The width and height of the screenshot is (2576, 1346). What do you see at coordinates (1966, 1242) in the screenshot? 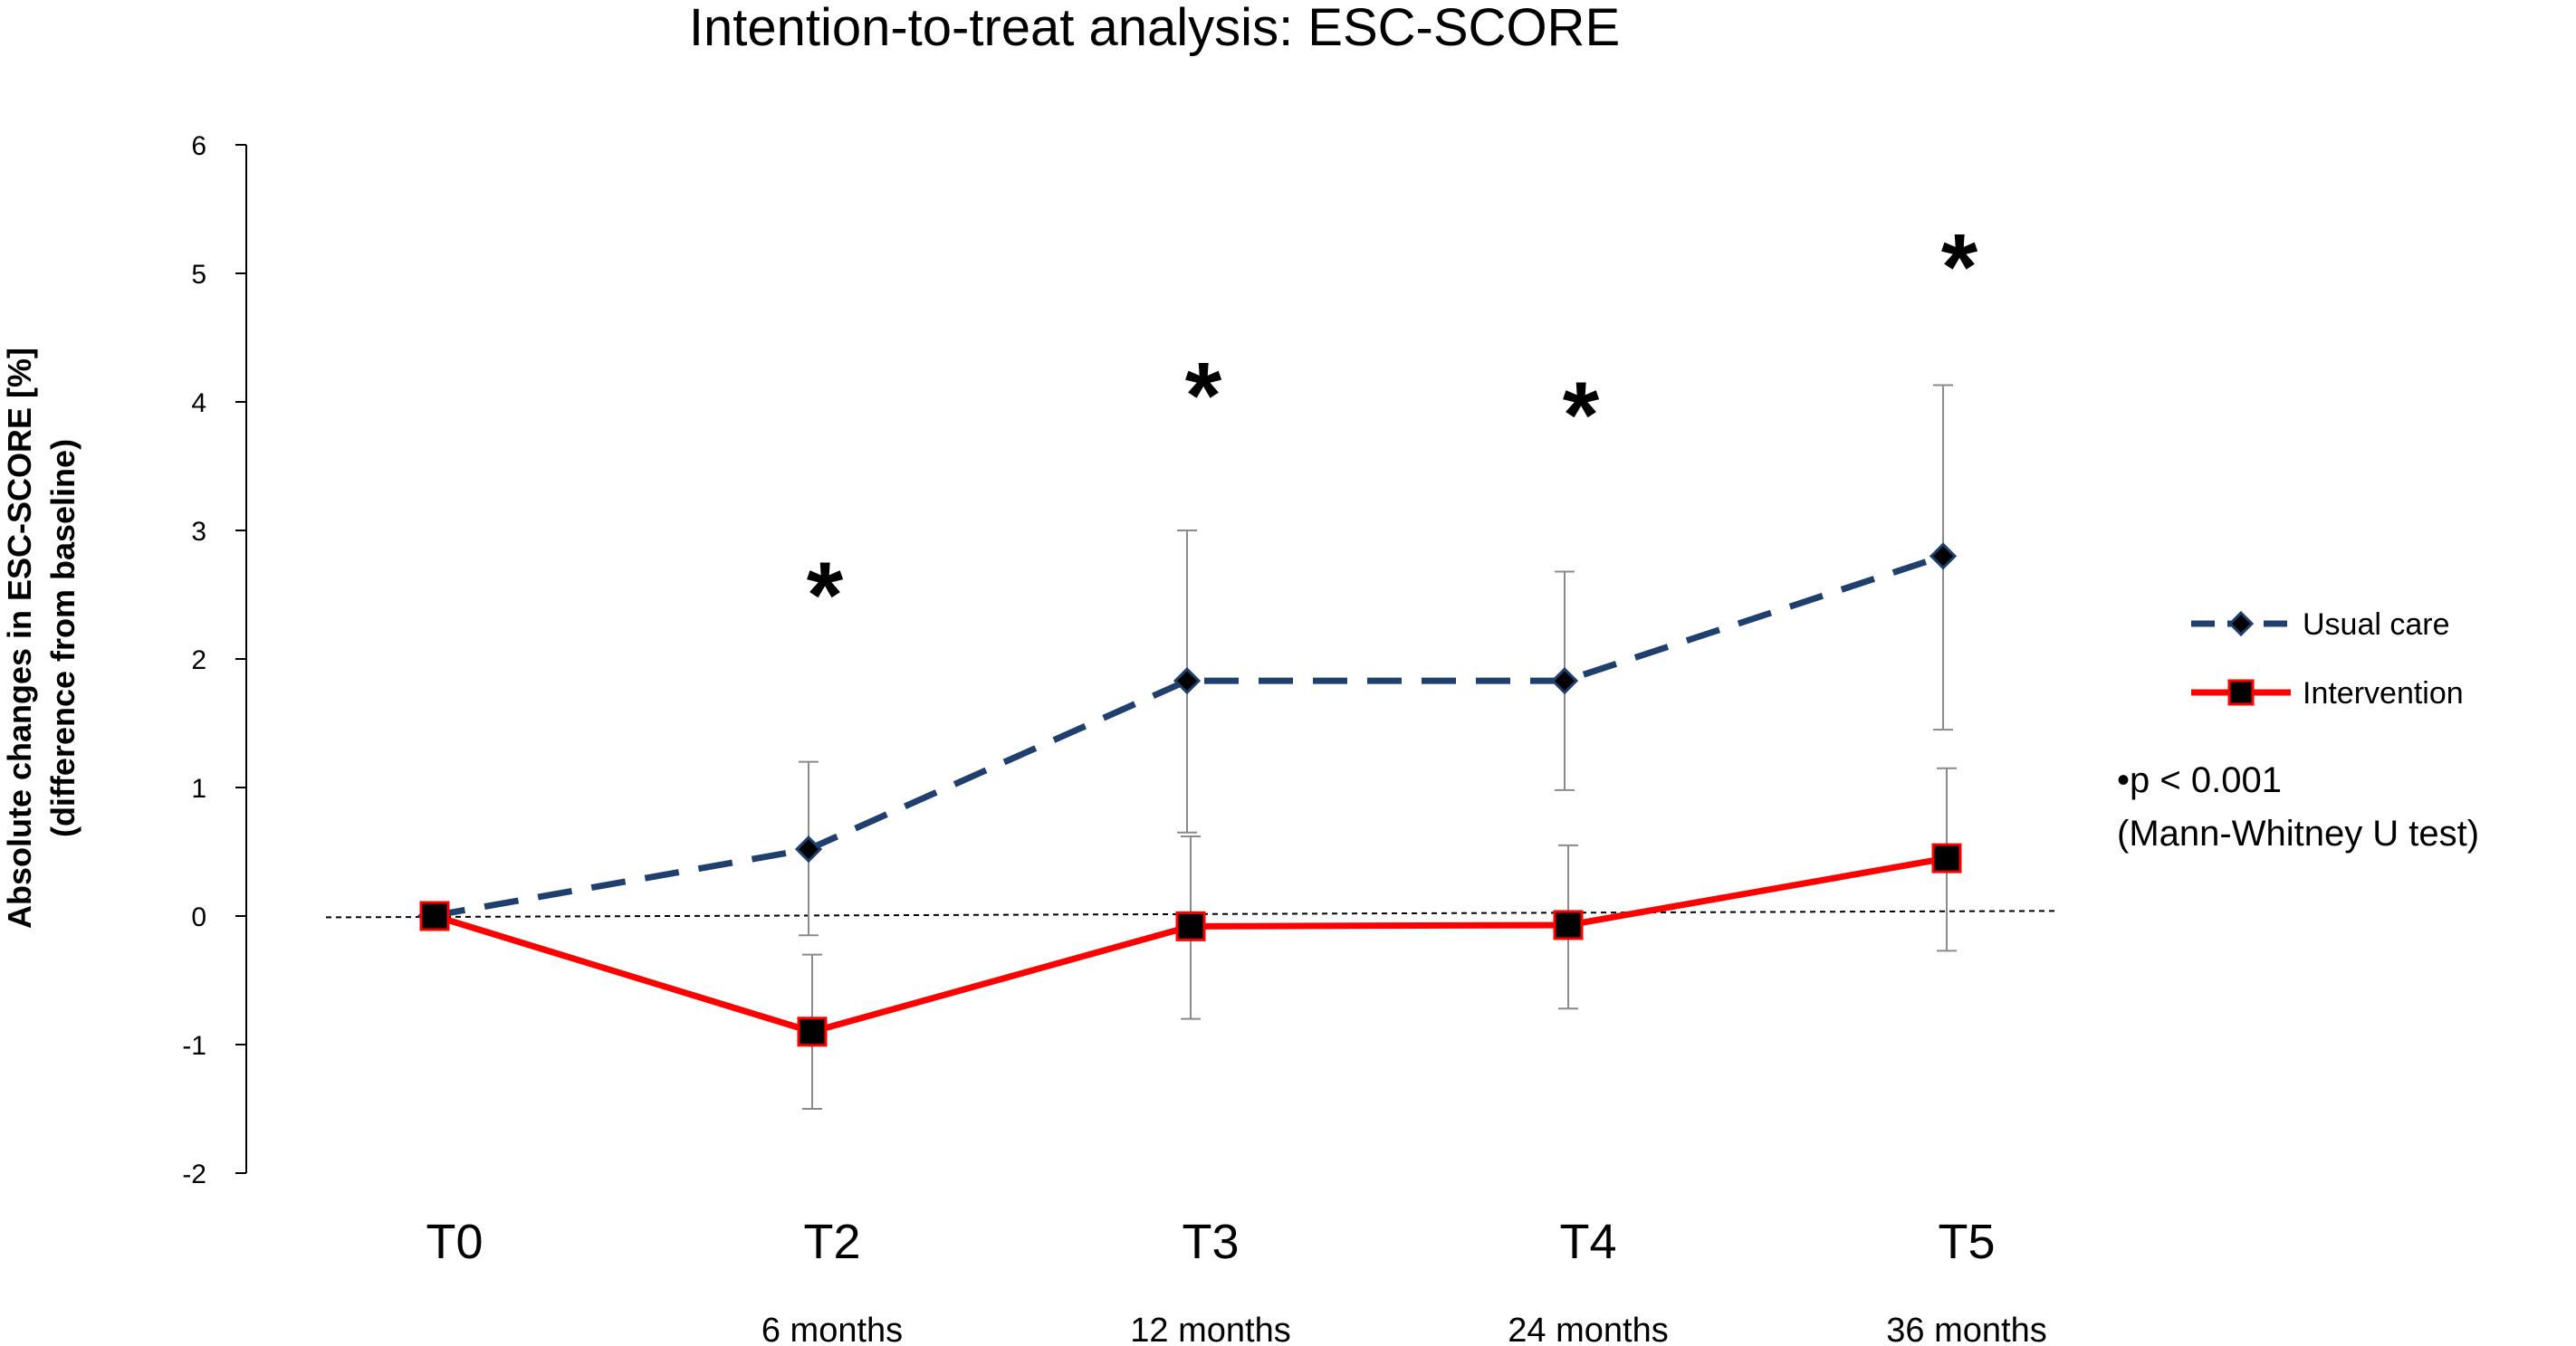
I see `x-category-label: T5` at bounding box center [1966, 1242].